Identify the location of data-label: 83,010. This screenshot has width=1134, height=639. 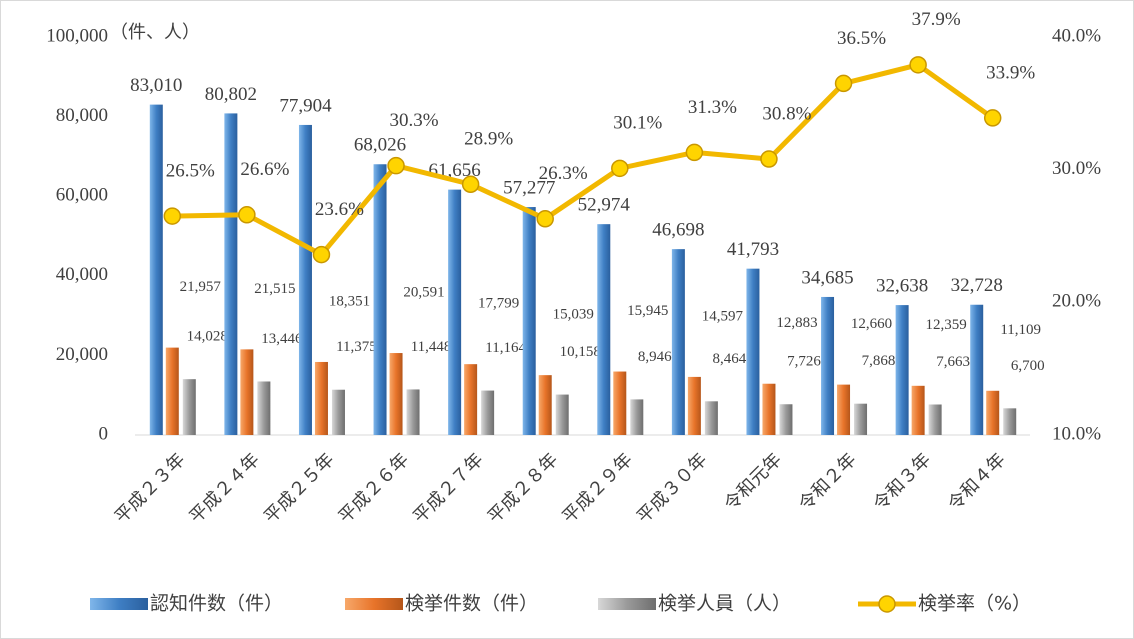
(156, 85).